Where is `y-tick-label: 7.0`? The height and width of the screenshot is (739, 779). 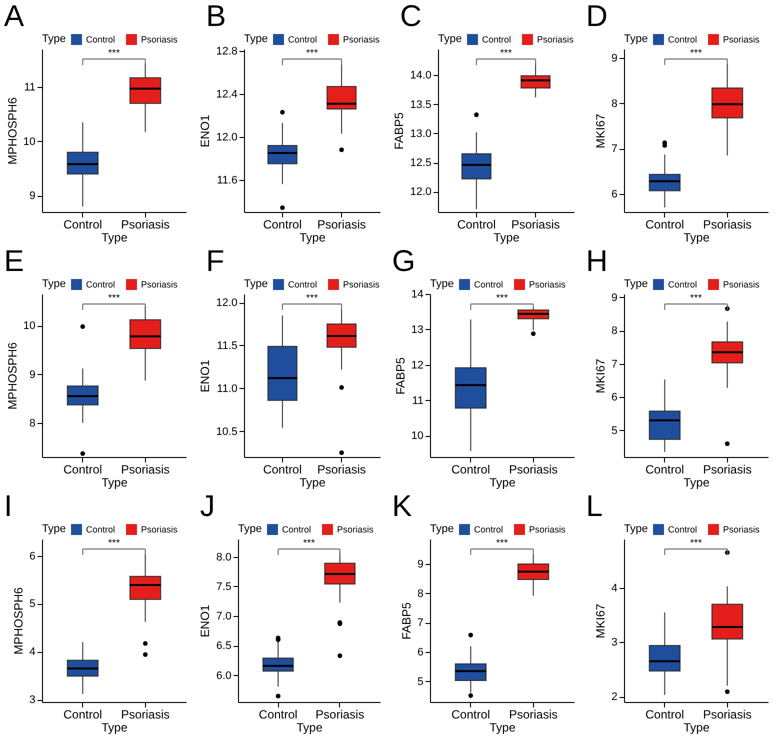 y-tick-label: 7.0 is located at coordinates (224, 616).